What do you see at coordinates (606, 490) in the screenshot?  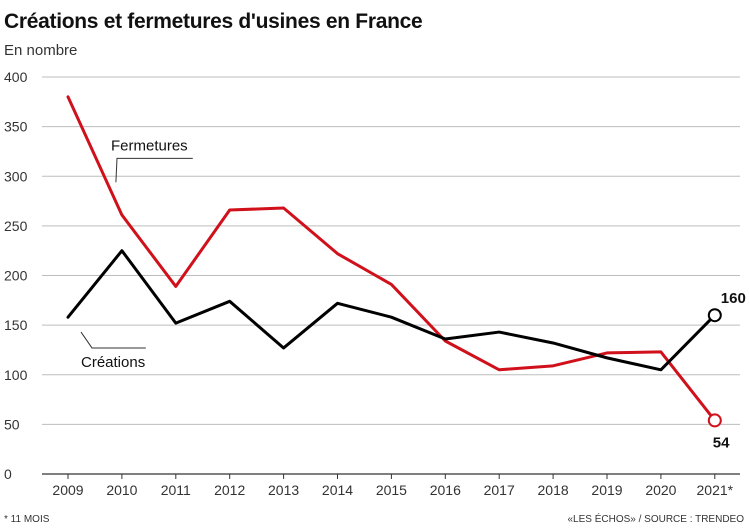 I see `x-tick-label: 2019` at bounding box center [606, 490].